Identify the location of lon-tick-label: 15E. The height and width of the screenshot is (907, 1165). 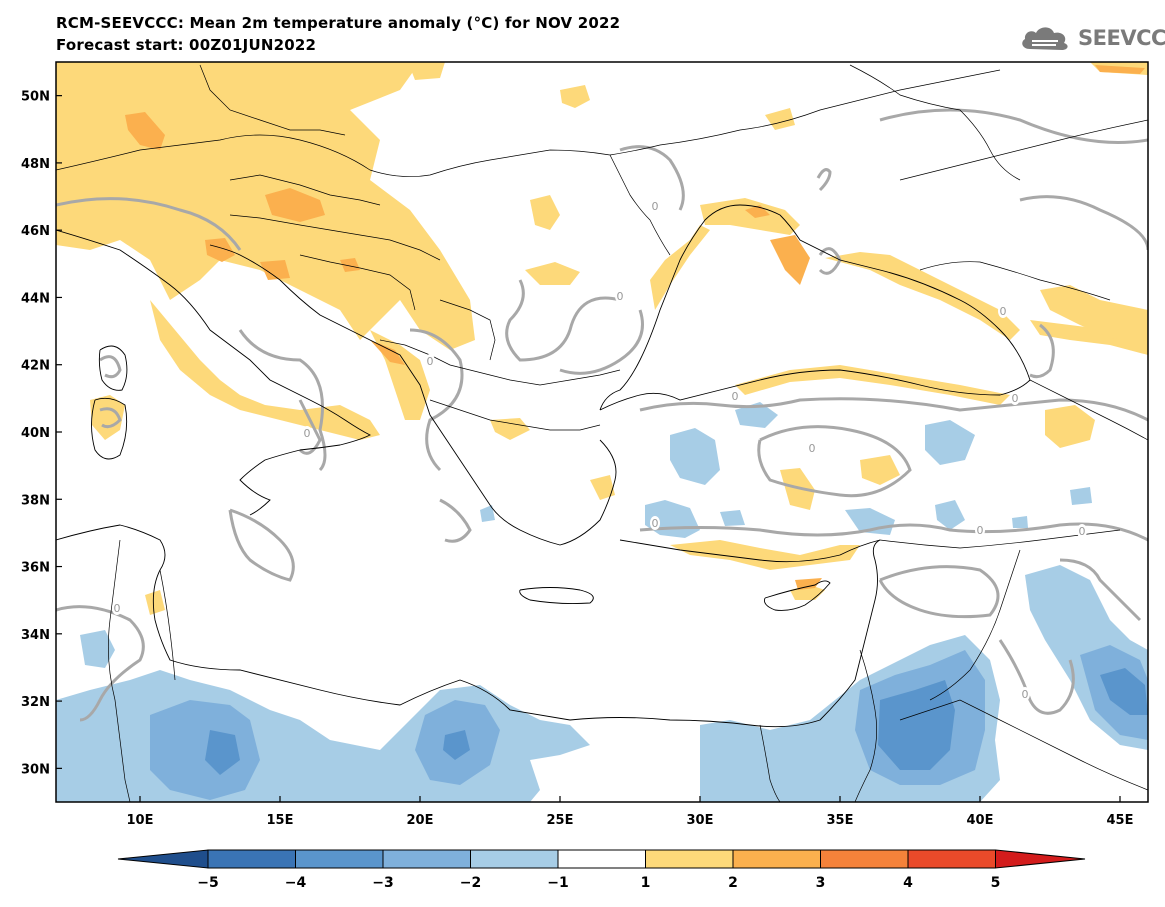
(280, 820).